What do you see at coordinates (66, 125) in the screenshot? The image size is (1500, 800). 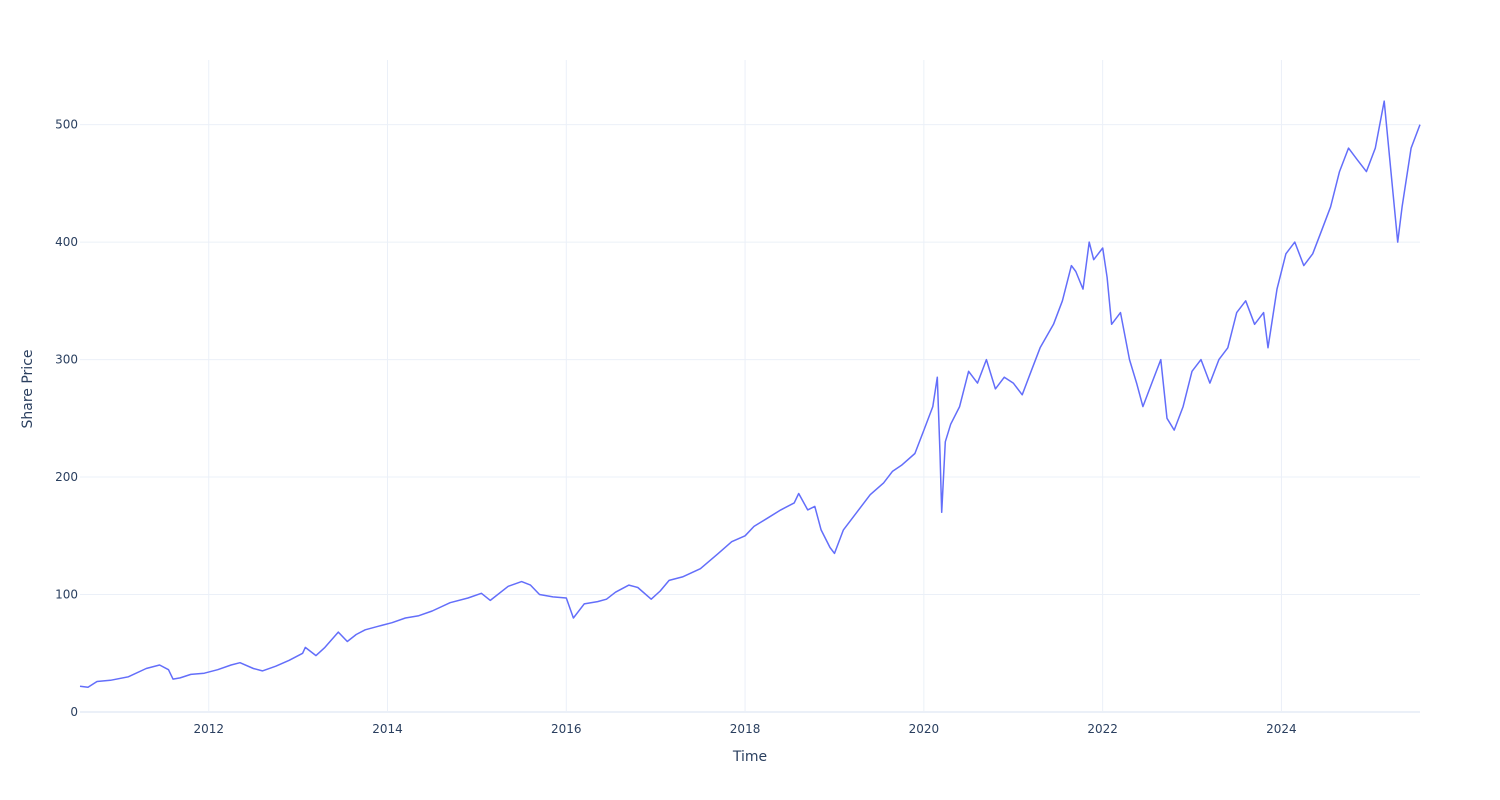 I see `y-tick-label: 500` at bounding box center [66, 125].